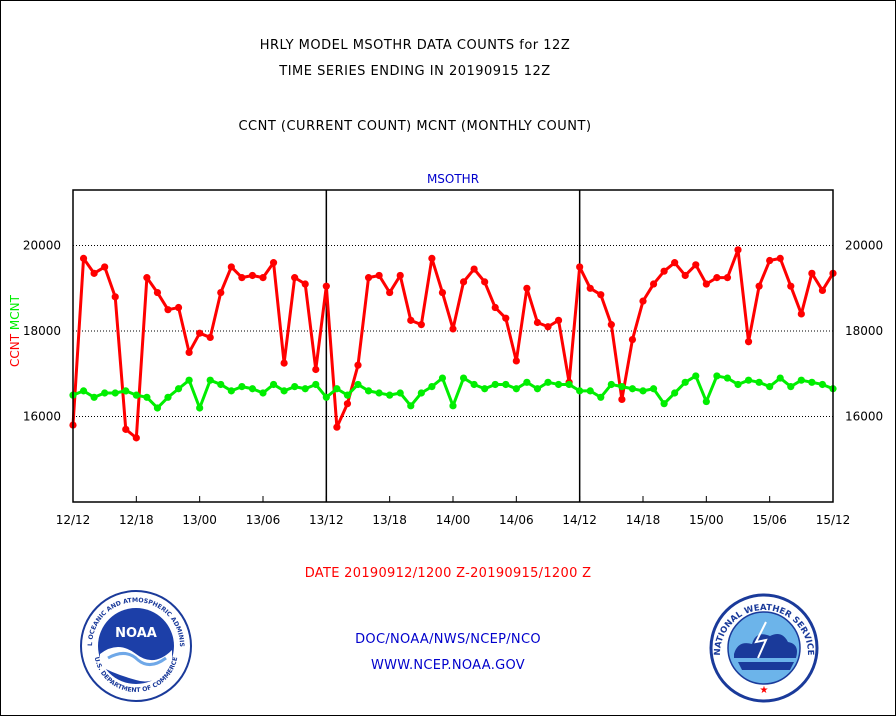 The height and width of the screenshot is (716, 896). What do you see at coordinates (199, 520) in the screenshot?
I see `x-tick-label: 13/00` at bounding box center [199, 520].